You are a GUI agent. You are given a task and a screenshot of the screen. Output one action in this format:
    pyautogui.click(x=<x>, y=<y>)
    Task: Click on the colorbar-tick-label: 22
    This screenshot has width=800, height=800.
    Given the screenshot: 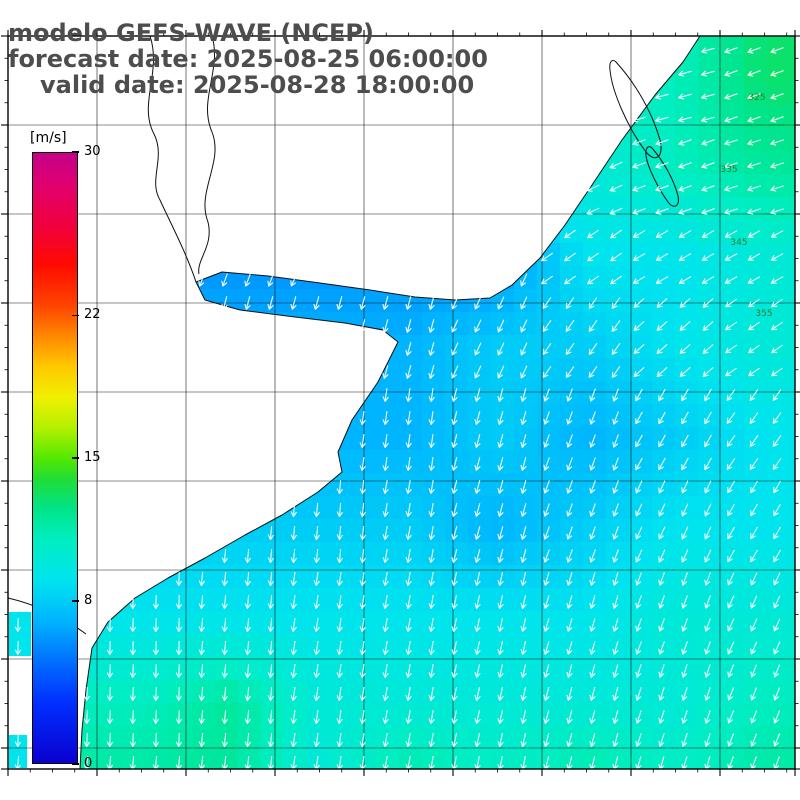 What is the action you would take?
    pyautogui.click(x=92, y=315)
    